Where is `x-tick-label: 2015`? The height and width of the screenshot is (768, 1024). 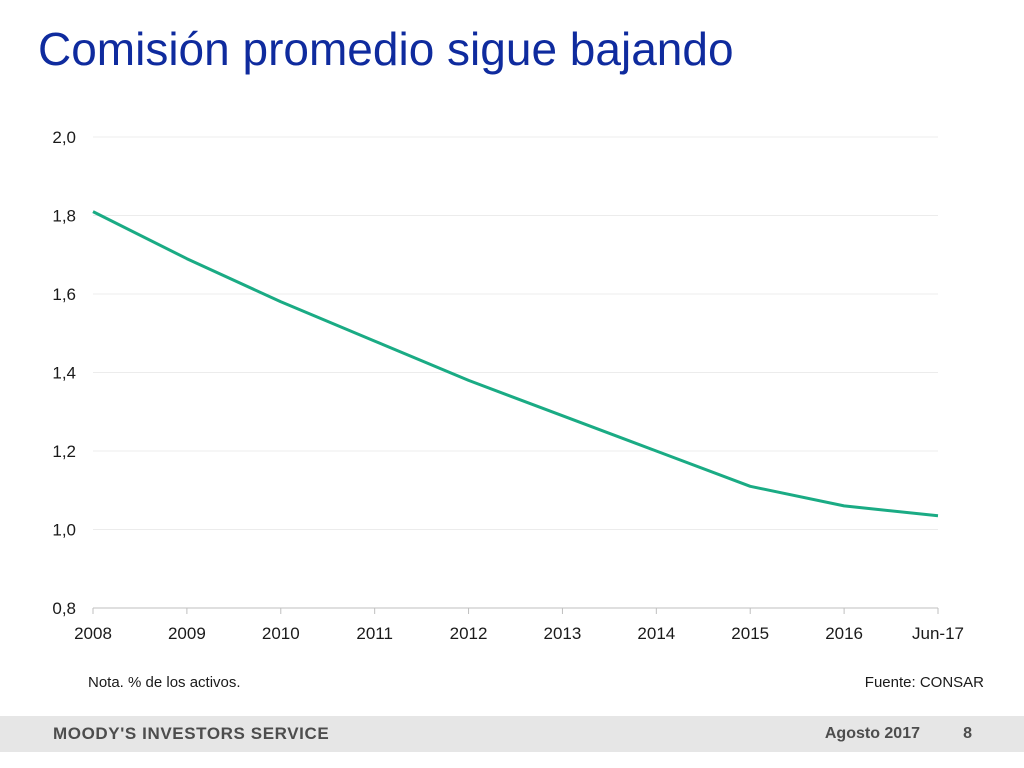
x-tick-label: 2015 is located at coordinates (750, 633).